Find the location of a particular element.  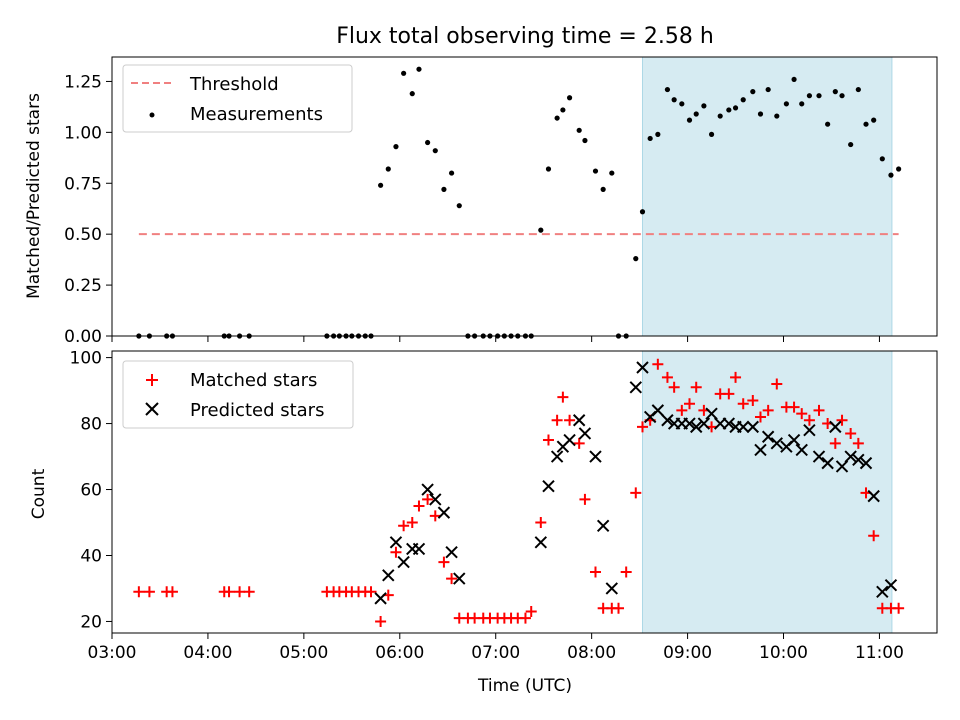

measurement-legend-label: Measurements is located at coordinates (256, 114).